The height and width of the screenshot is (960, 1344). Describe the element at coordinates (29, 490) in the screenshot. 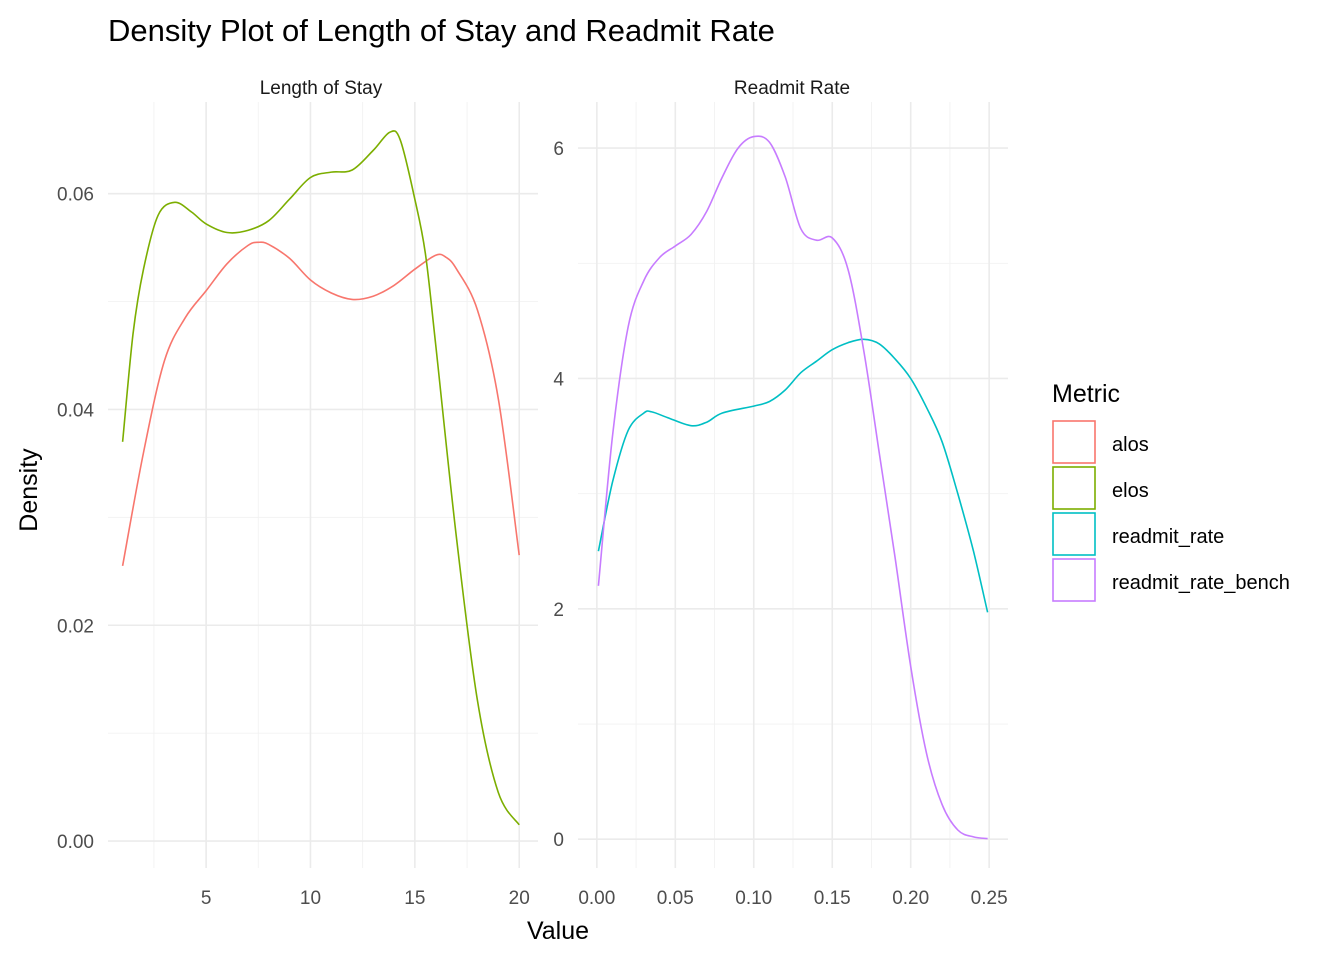

I see `y-axis-title: Density` at that location.